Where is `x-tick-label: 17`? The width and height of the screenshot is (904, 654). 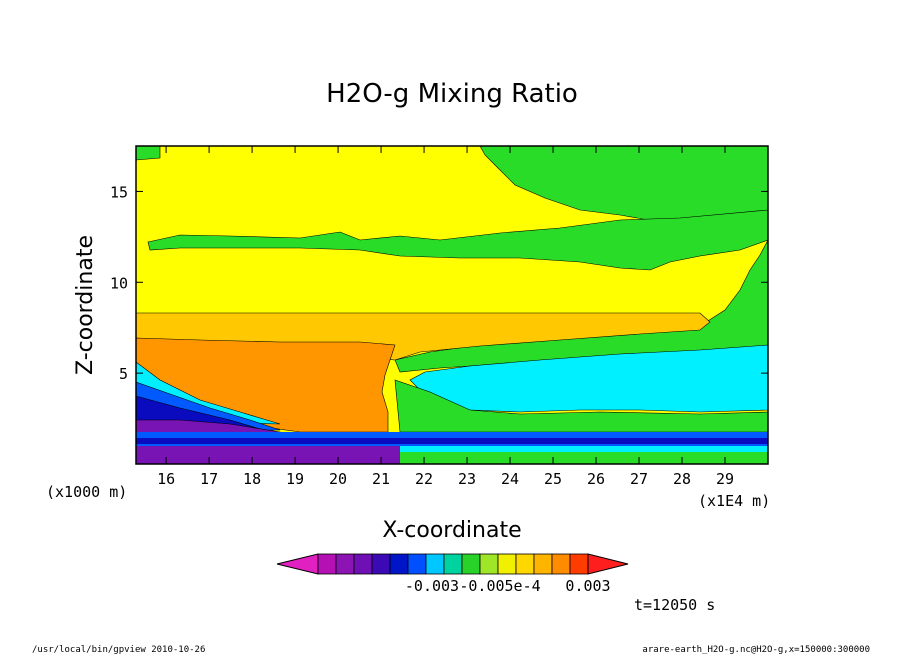
x-tick-label: 17 is located at coordinates (209, 479).